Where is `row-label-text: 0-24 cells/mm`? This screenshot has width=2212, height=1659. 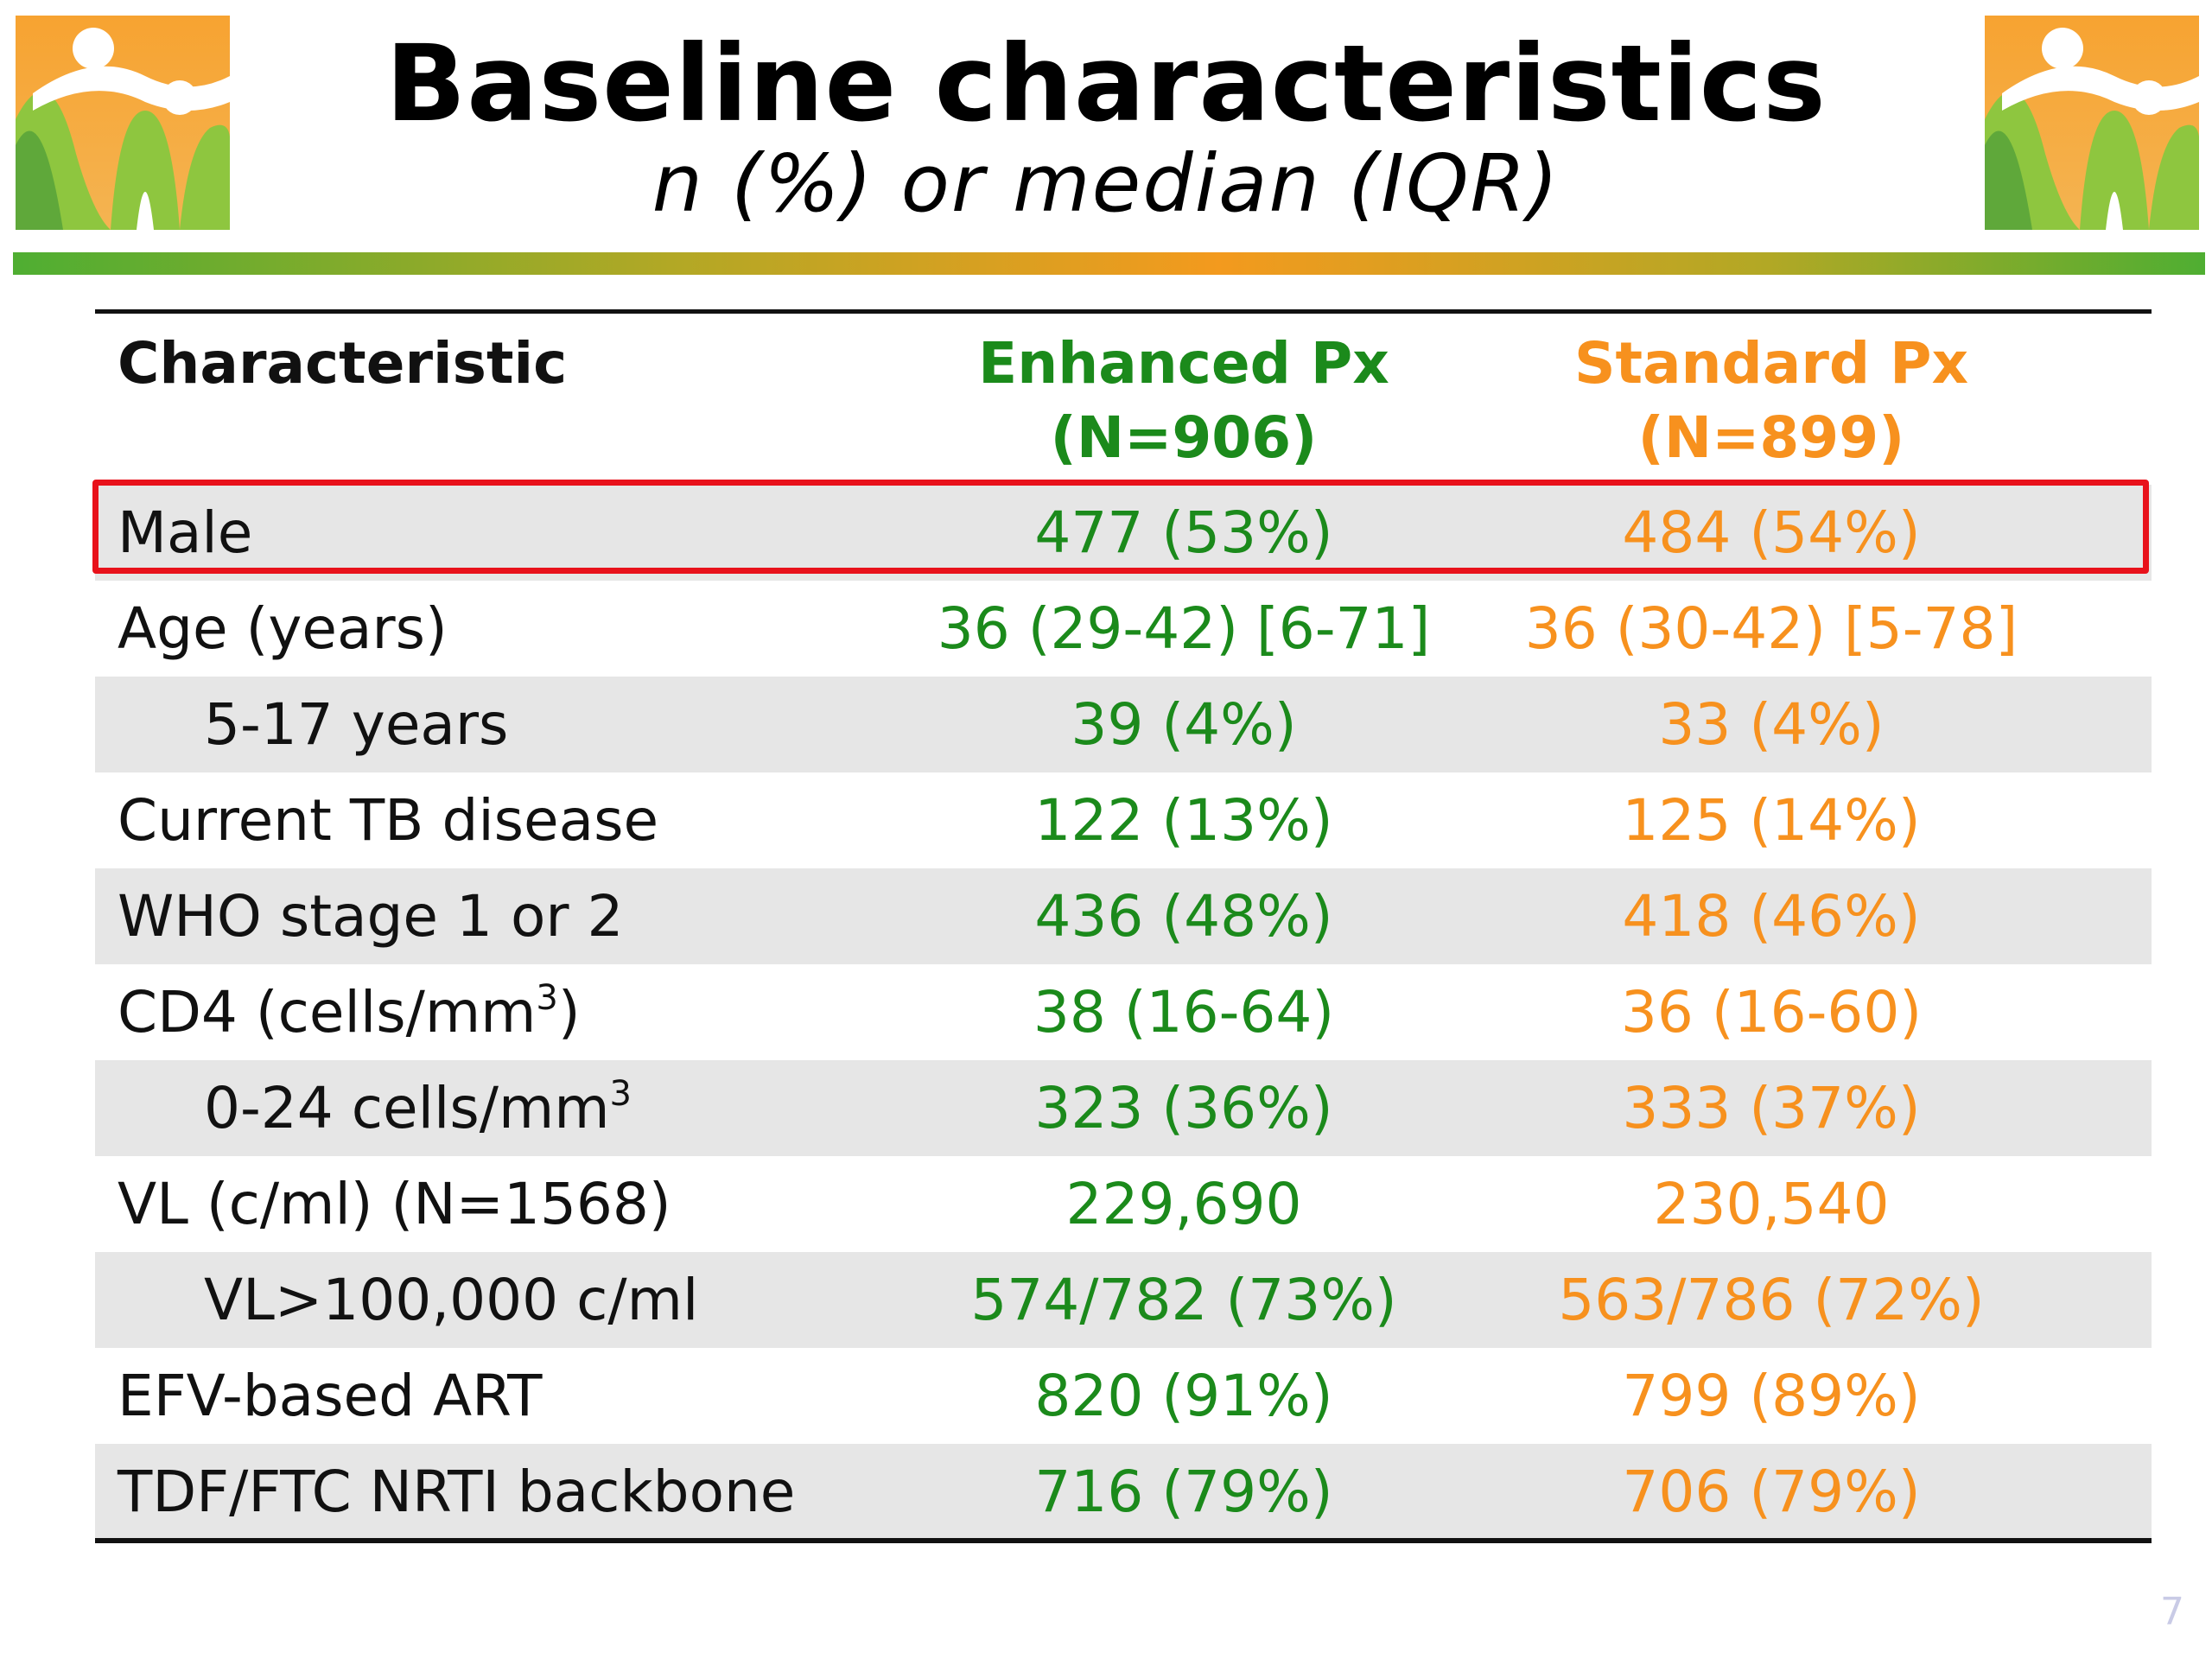 row-label-text: 0-24 cells/mm is located at coordinates (407, 1108).